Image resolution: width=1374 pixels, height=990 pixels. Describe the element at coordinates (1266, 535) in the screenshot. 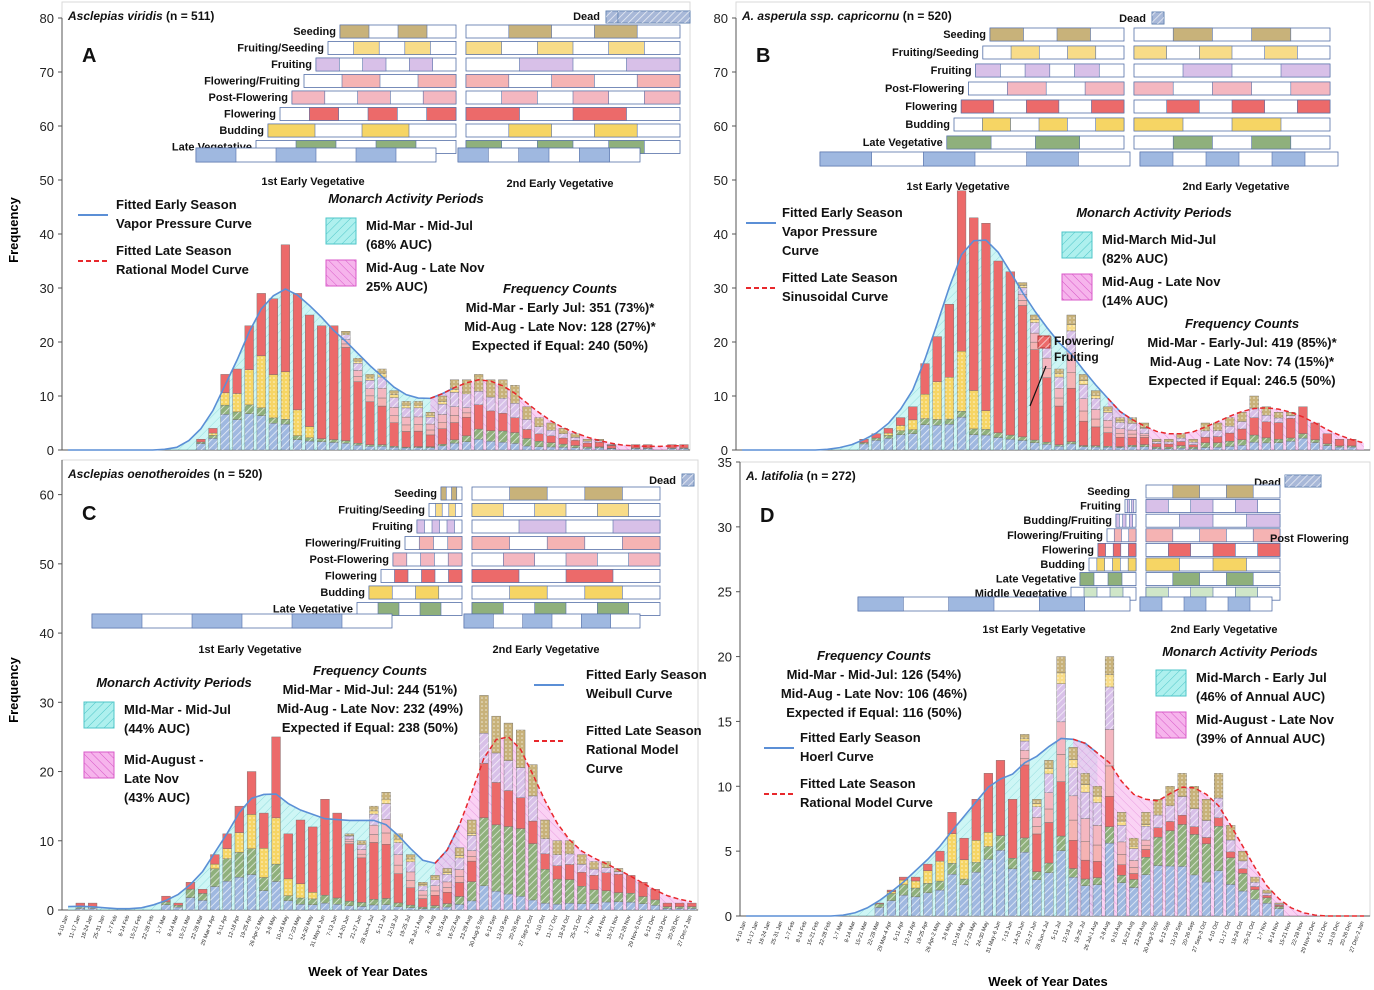

I see `phenology-segment-flowering_fruiting` at that location.